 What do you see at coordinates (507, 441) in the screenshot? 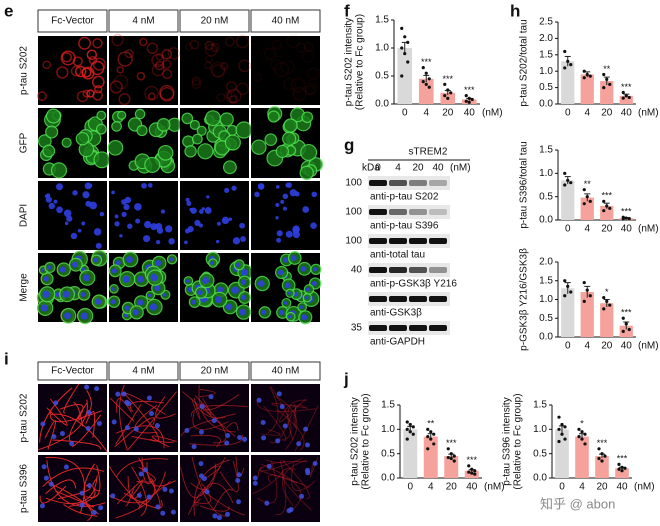
I see `y-axis-label: p-tau S396 intensity` at bounding box center [507, 441].